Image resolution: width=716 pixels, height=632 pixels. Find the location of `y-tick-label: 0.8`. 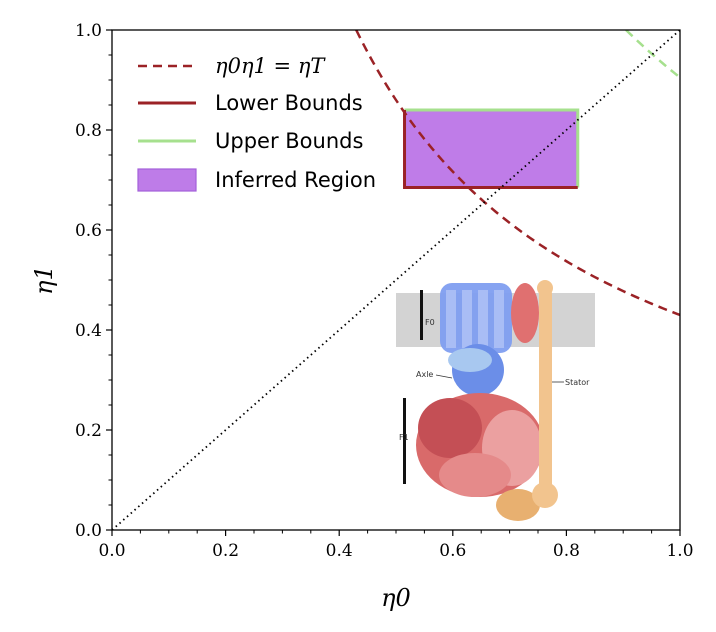

y-tick-label: 0.8 is located at coordinates (88, 131).